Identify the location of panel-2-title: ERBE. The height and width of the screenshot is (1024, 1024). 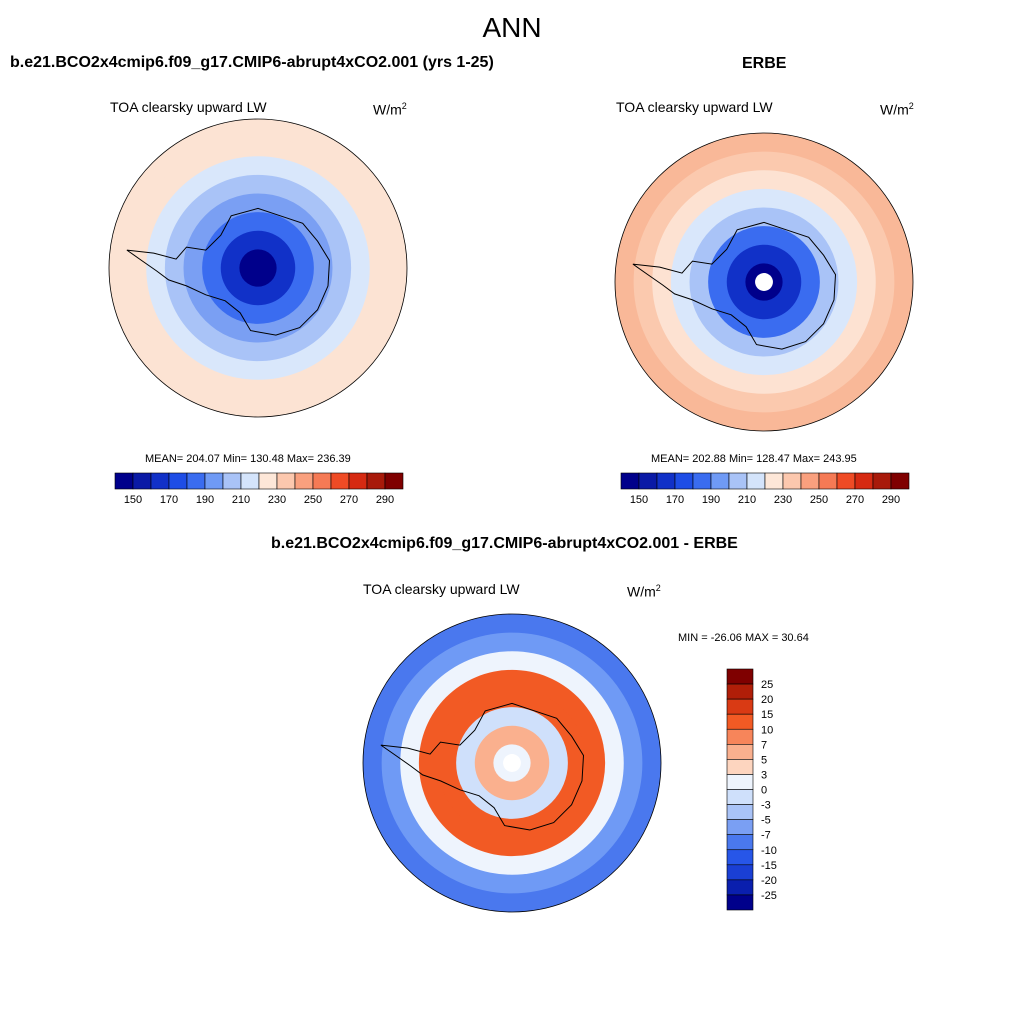
(764, 63).